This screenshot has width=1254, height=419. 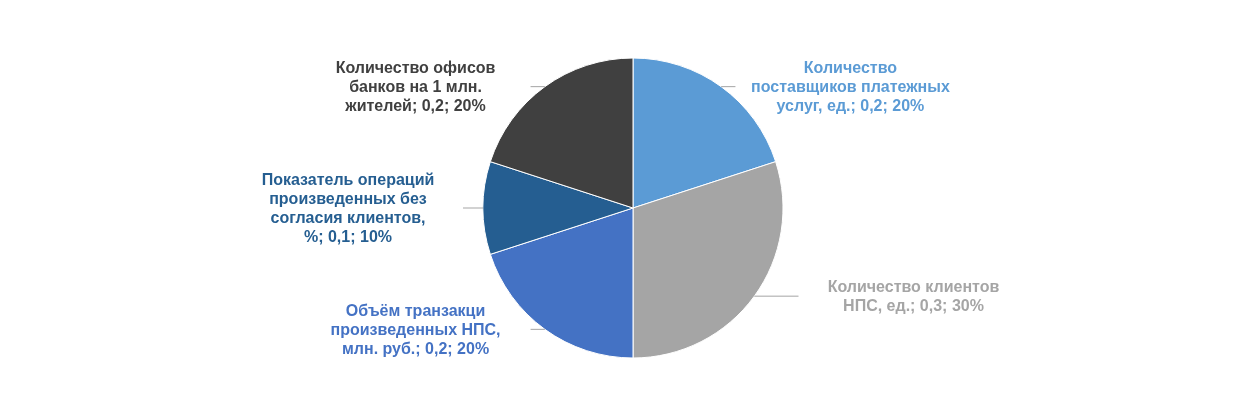 What do you see at coordinates (850, 87) in the screenshot?
I see `slice-label: Количество поставщиков платежных услуг, ед.; 0,2; 20%` at bounding box center [850, 87].